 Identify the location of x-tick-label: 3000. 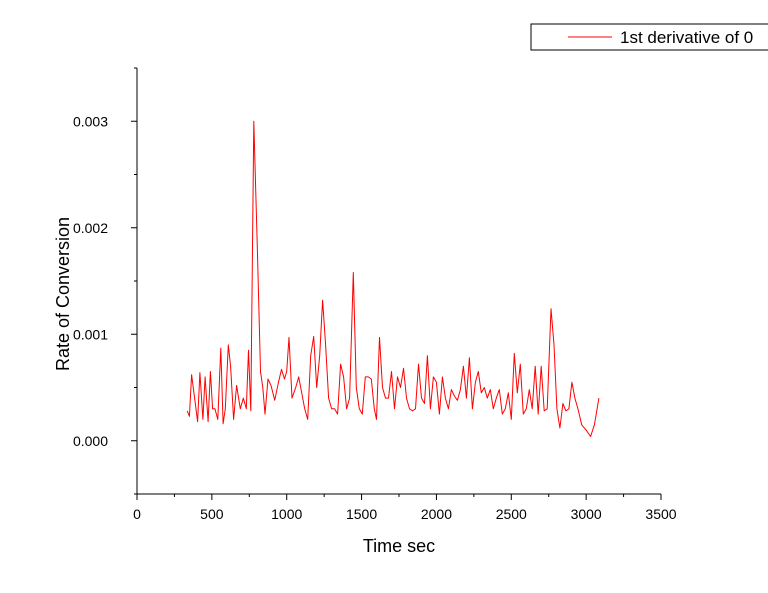
(586, 514).